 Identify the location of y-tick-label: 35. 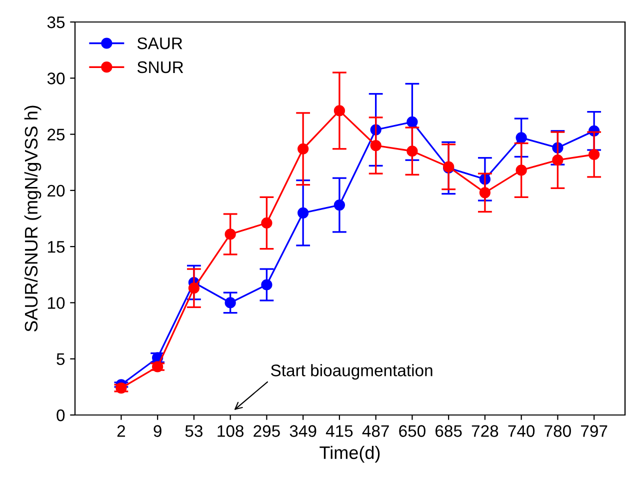
(56, 22).